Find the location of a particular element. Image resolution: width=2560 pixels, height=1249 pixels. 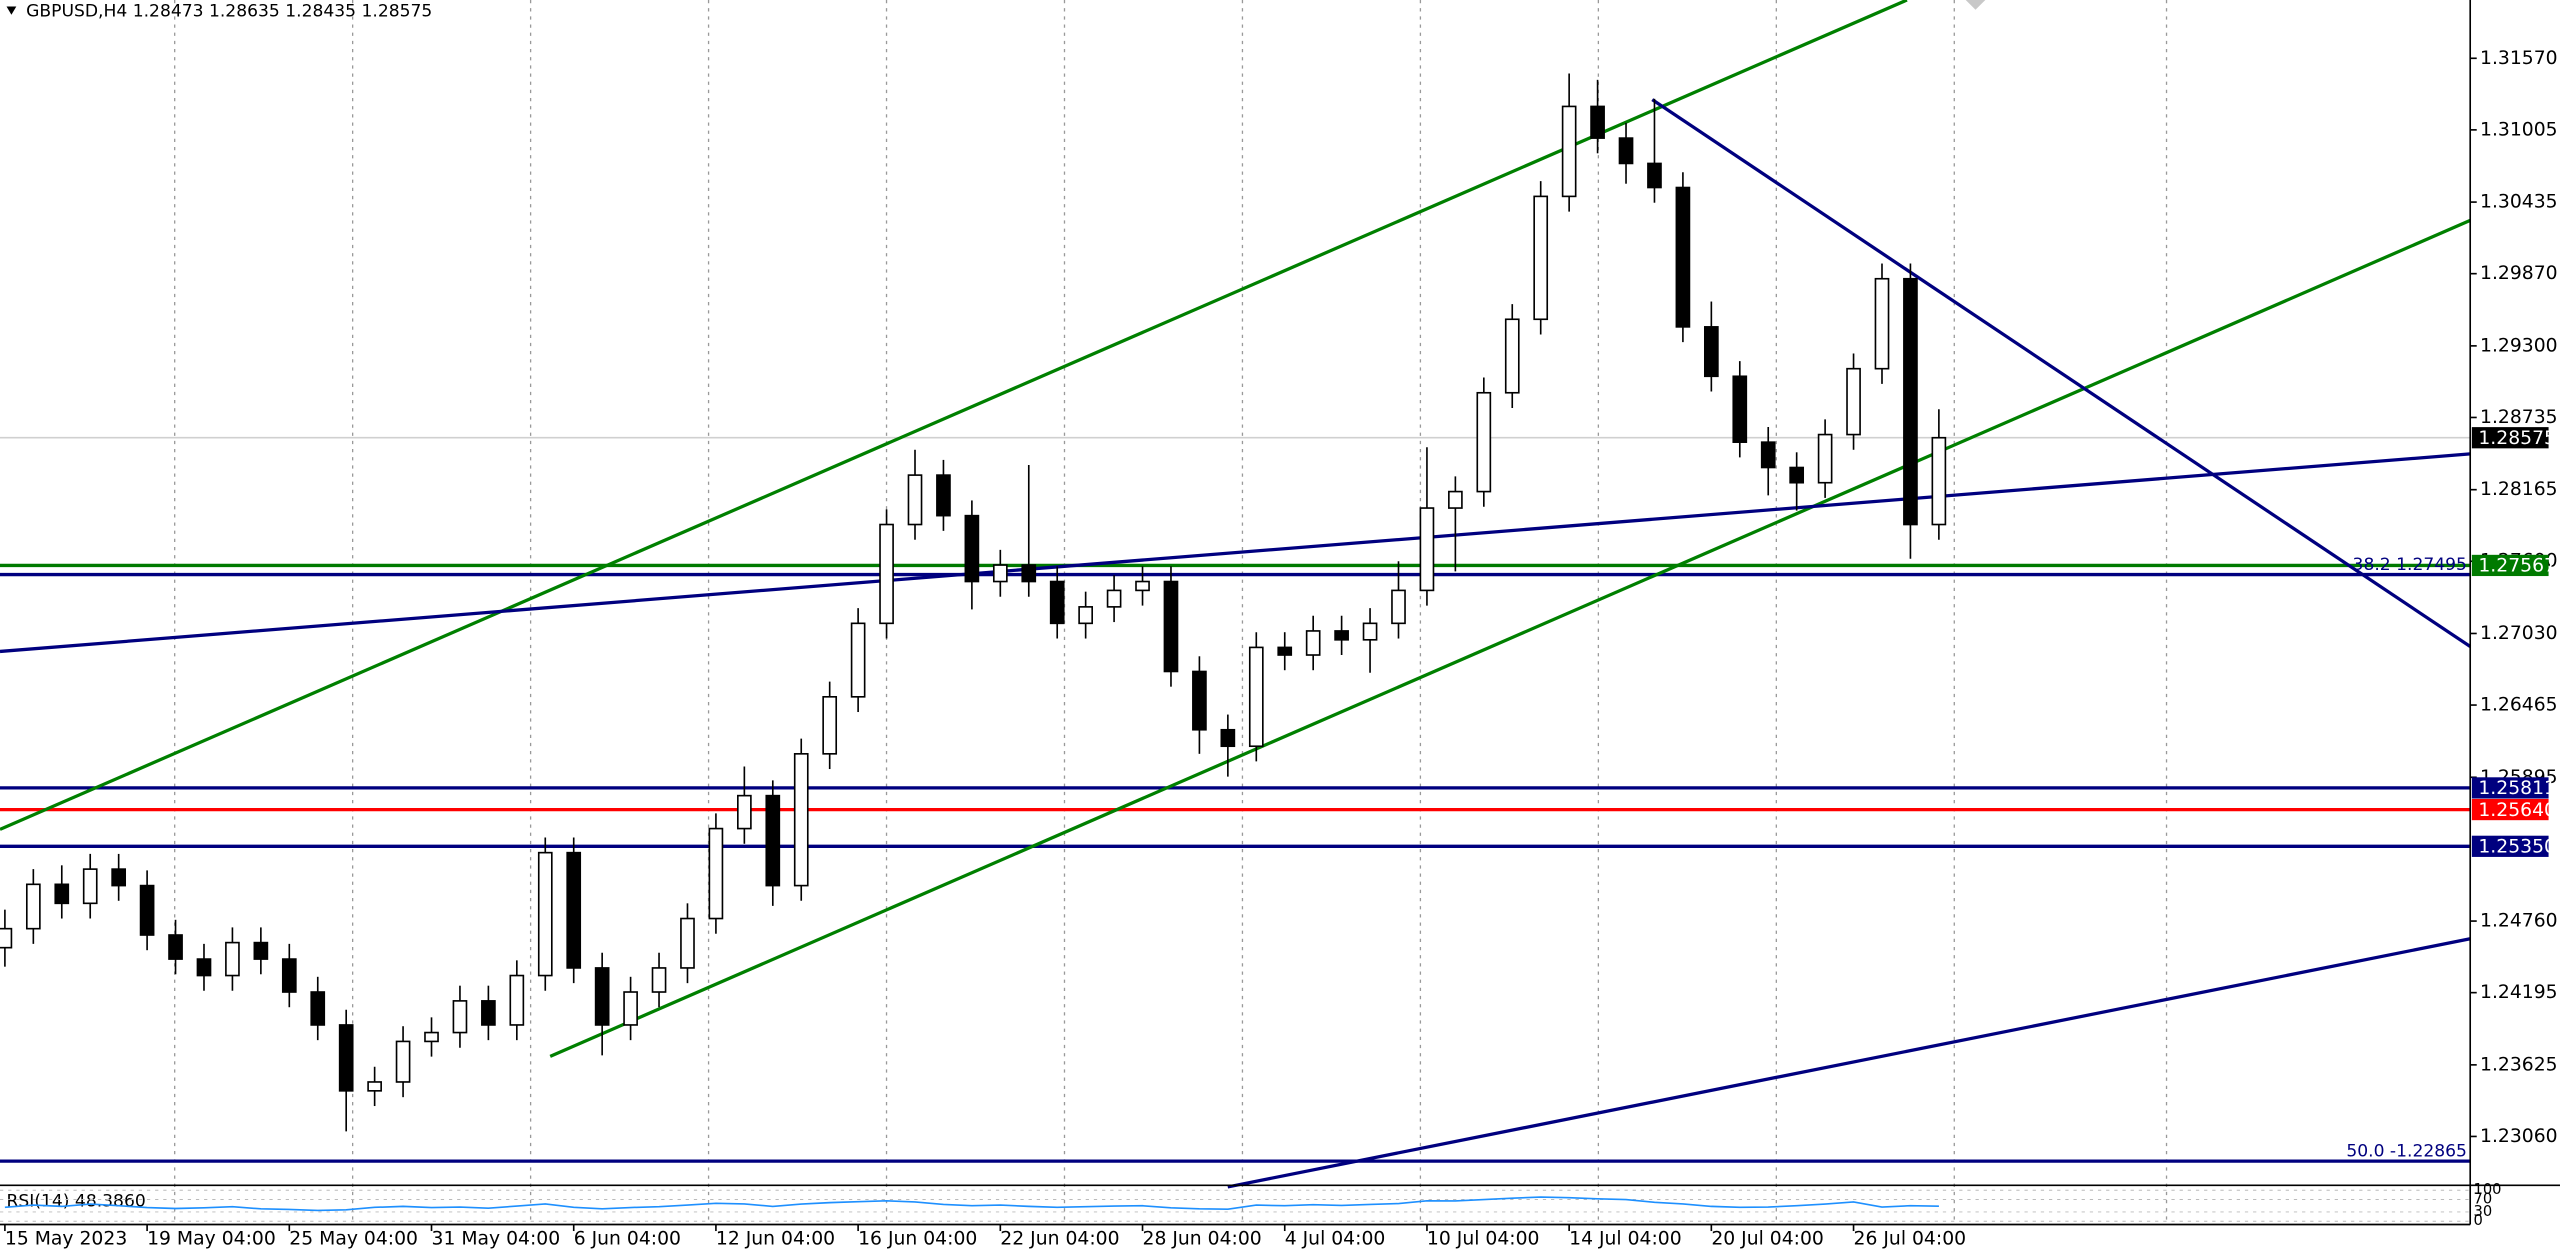

price-tag-label: 1.27567 is located at coordinates (2517, 566).